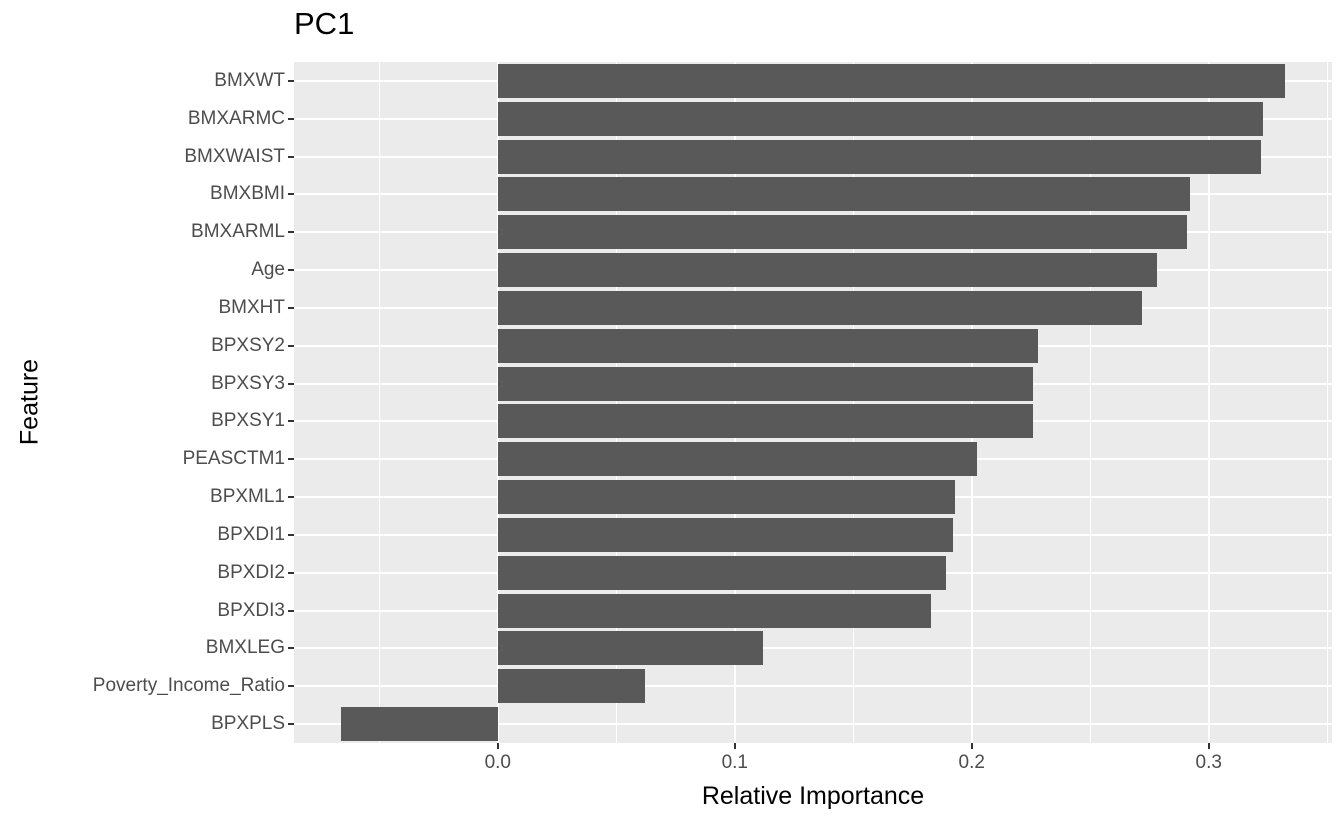 The height and width of the screenshot is (830, 1344). I want to click on x-axis-title: Relative Importance, so click(813, 796).